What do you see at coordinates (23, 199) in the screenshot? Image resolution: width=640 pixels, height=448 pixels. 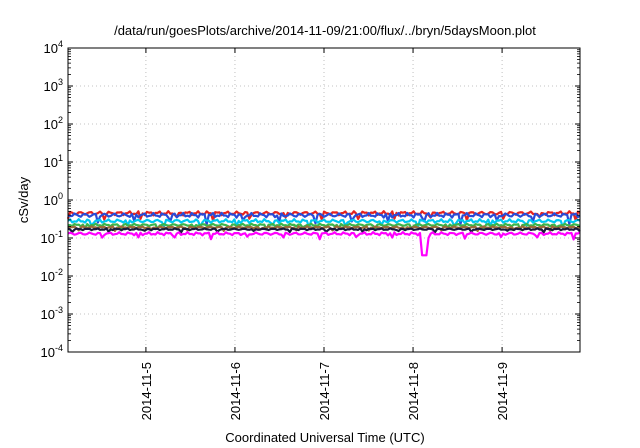 I see `y-axis-label: cSv/day` at bounding box center [23, 199].